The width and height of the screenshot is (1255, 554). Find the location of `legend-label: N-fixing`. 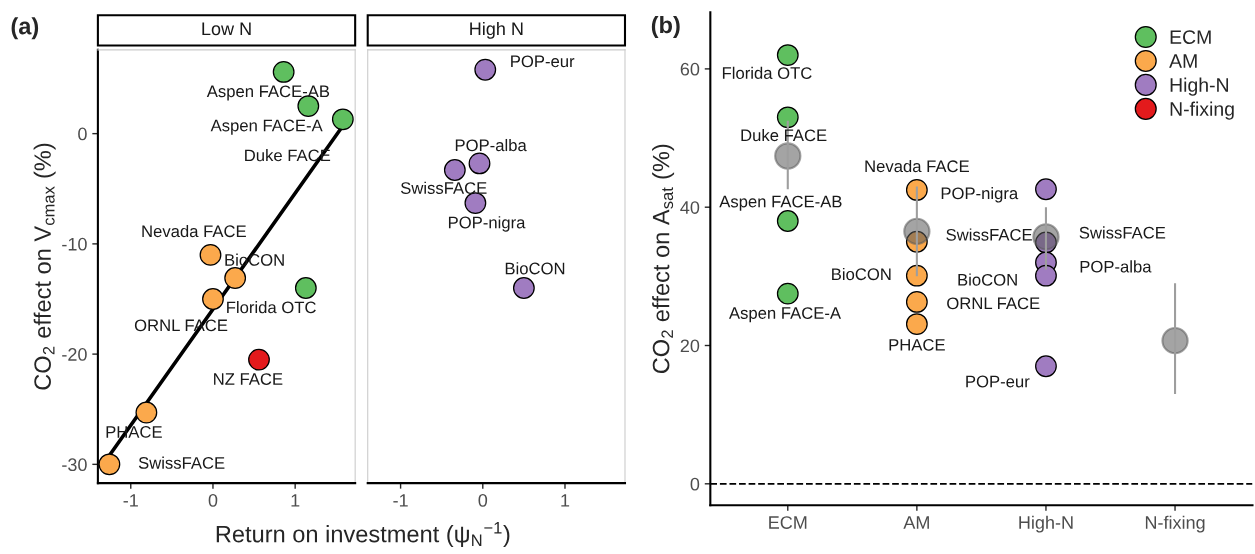

legend-label: N-fixing is located at coordinates (1202, 110).